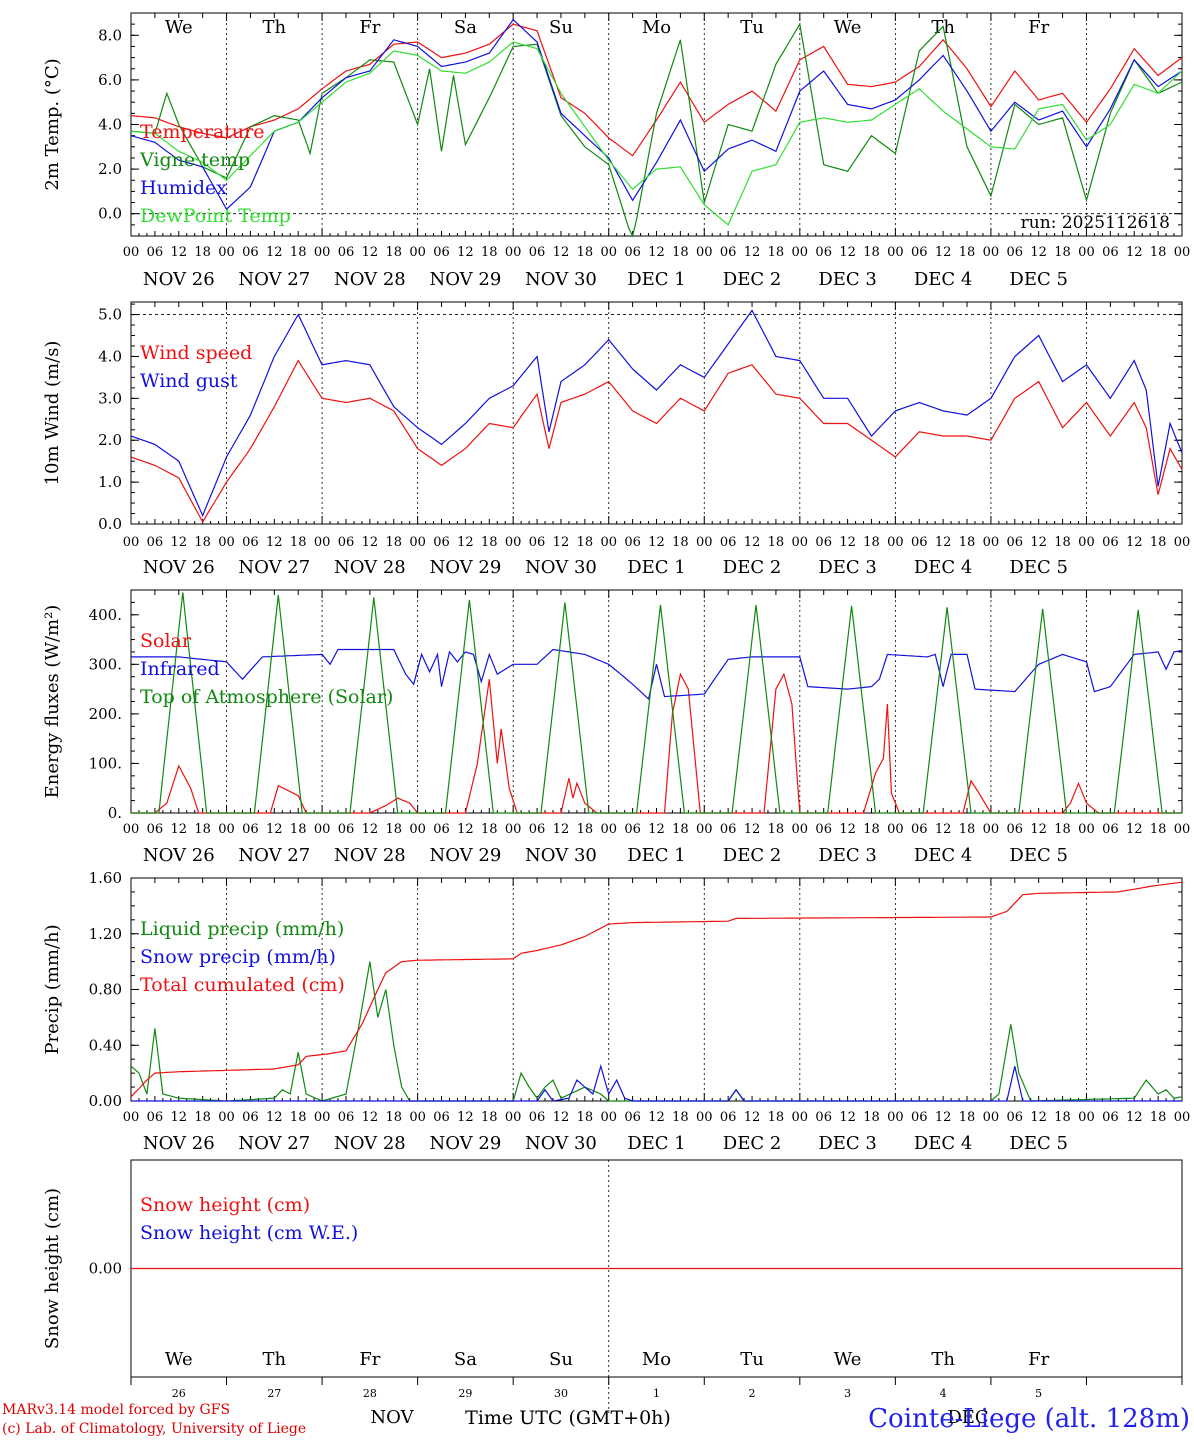  I want to click on date-label: DEC 1, so click(656, 567).